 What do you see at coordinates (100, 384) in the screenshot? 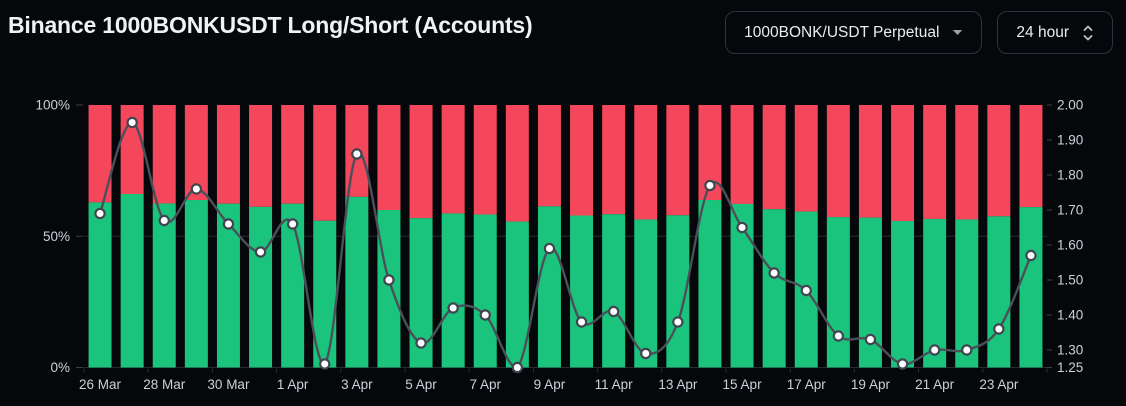
I see `x-axis-label: 26 Mar` at bounding box center [100, 384].